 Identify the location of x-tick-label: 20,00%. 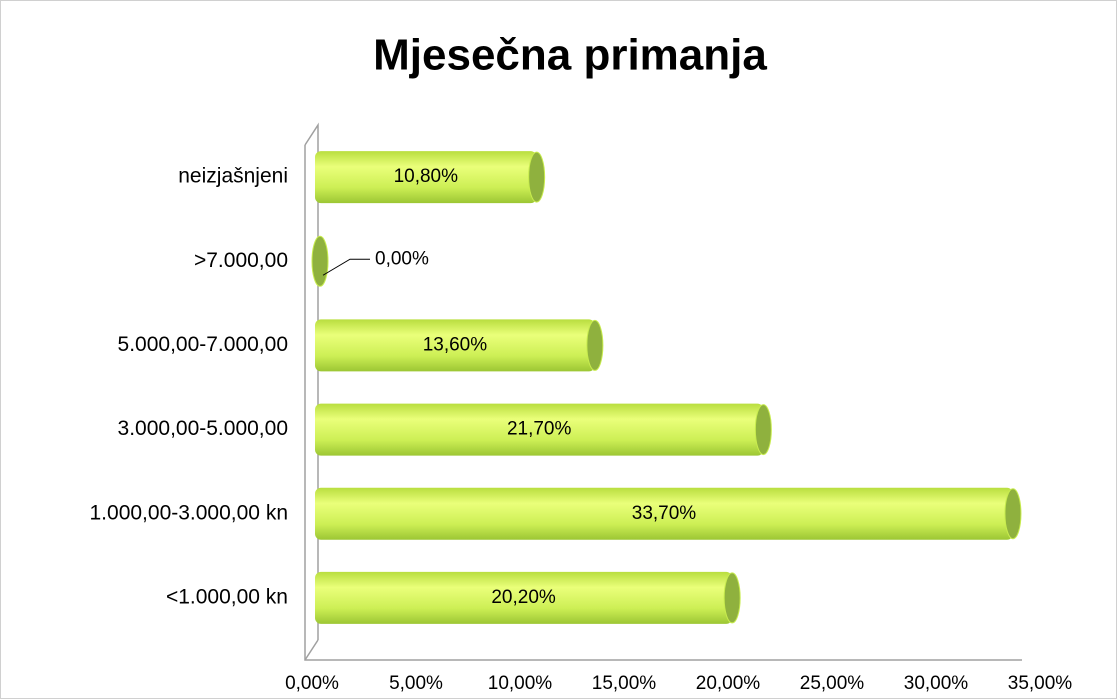
(728, 683).